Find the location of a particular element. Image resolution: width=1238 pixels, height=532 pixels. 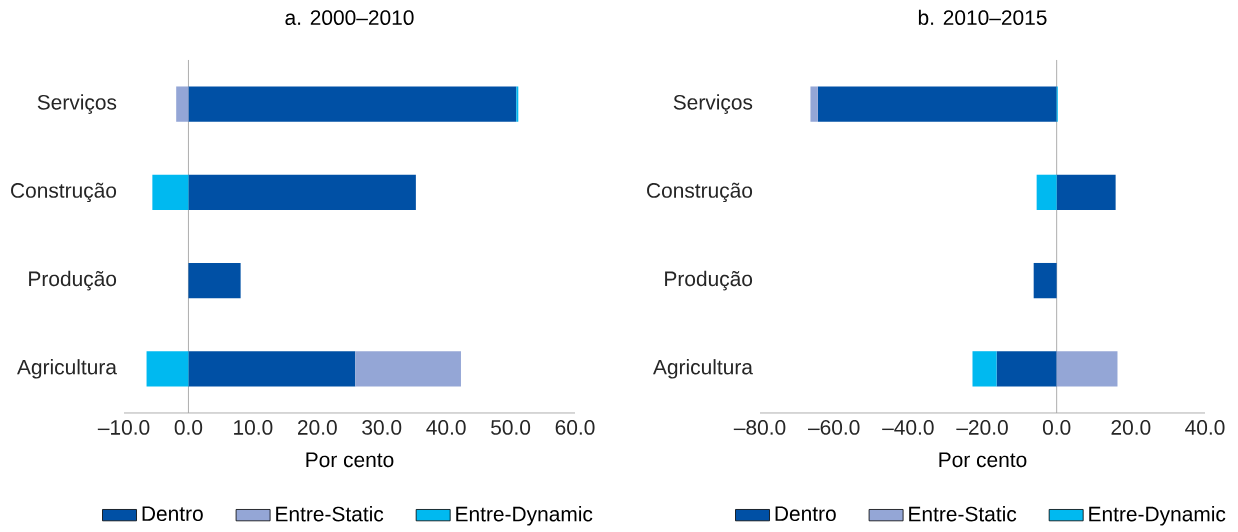

chart-title: a. 2000–2010 is located at coordinates (349, 17).